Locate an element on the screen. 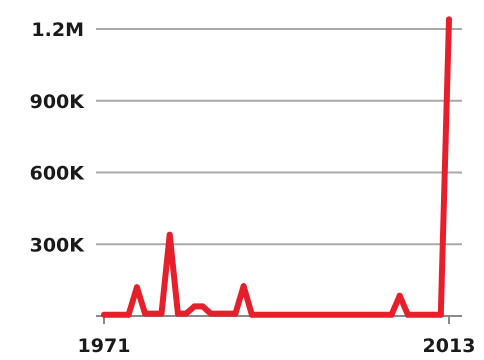  y-tick-label: 1.2M is located at coordinates (57, 30).